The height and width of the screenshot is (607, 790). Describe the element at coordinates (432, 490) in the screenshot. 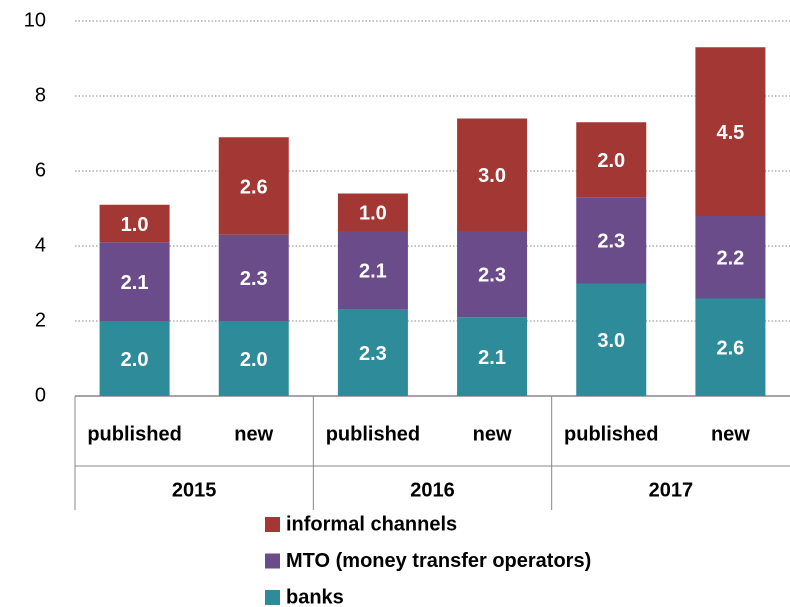

I see `group-label: 2016` at that location.